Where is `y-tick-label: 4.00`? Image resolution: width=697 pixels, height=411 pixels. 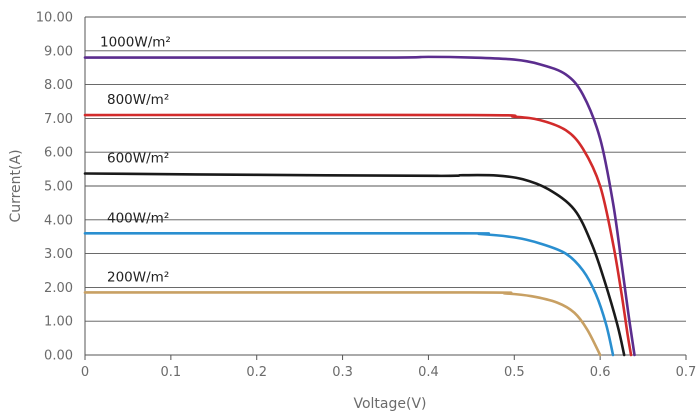
y-tick-label: 4.00 is located at coordinates (58, 220).